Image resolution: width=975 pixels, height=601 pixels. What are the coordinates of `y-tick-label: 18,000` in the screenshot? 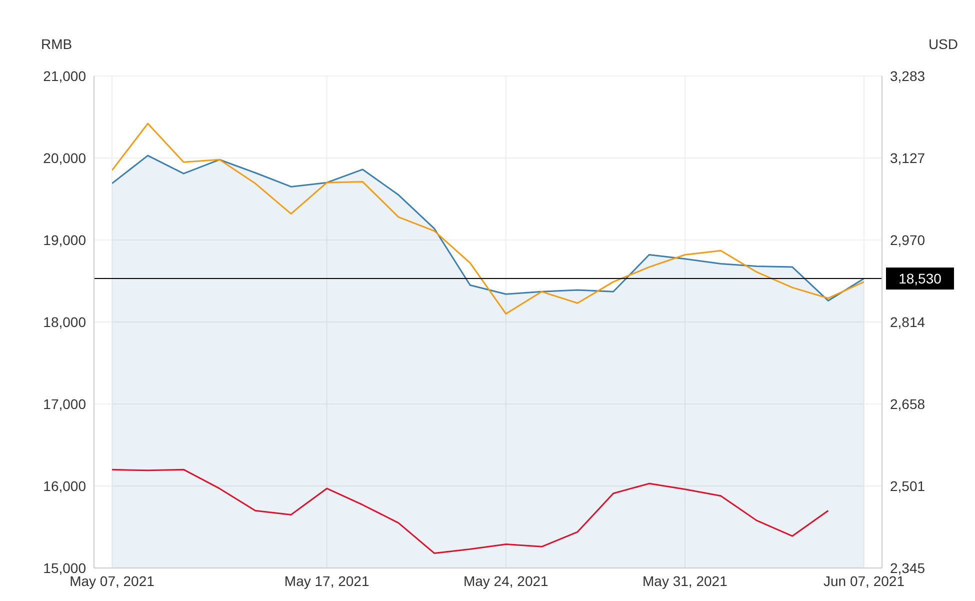 It's located at (64, 322).